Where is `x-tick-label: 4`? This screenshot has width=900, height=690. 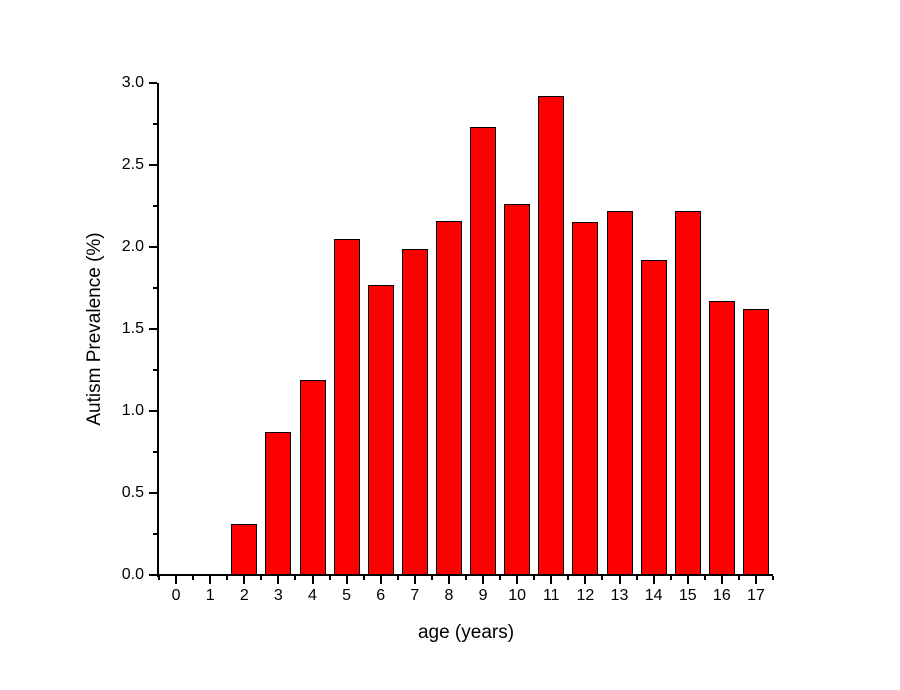
x-tick-label: 4 is located at coordinates (312, 595).